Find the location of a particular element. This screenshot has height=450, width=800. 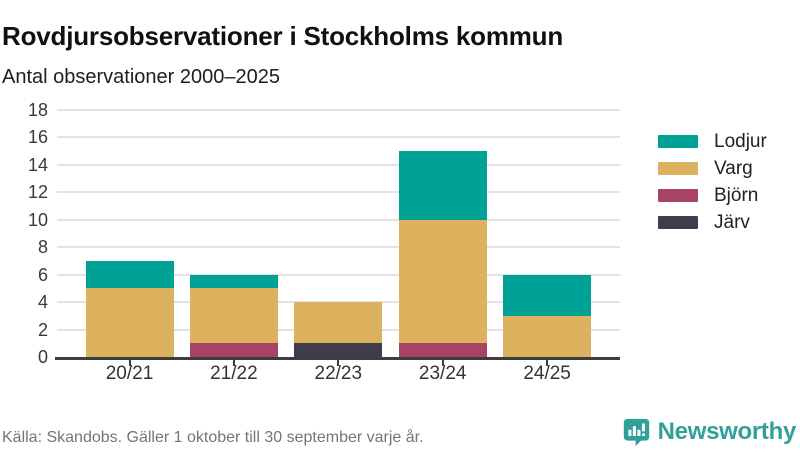

newsworthy-wordmark: Newsworthy is located at coordinates (727, 431).